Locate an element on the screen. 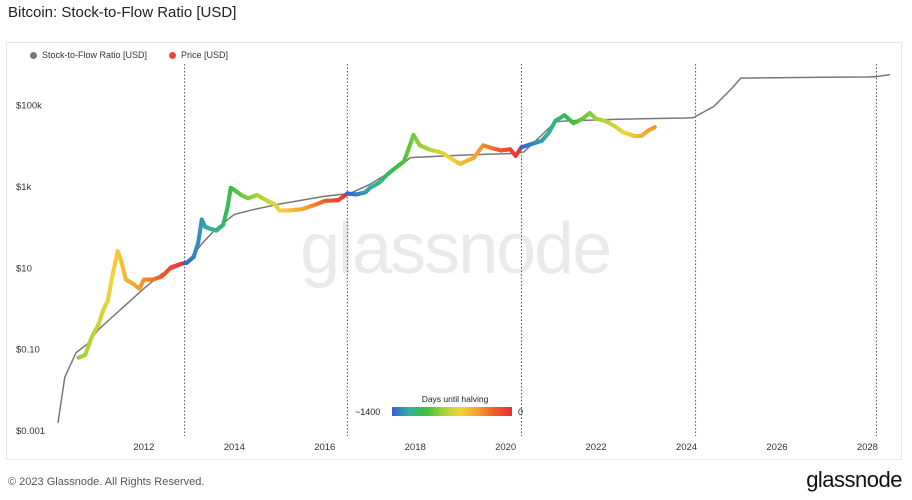  footer-brand-logo: glassnode is located at coordinates (854, 479).